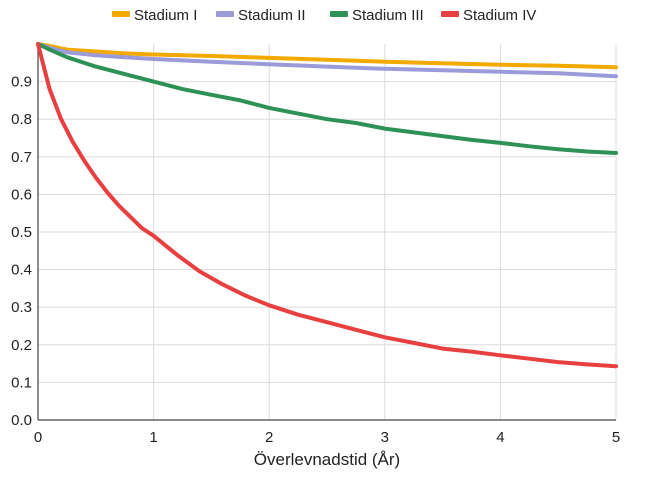  What do you see at coordinates (21, 119) in the screenshot?
I see `y-tick-label: 0.8` at bounding box center [21, 119].